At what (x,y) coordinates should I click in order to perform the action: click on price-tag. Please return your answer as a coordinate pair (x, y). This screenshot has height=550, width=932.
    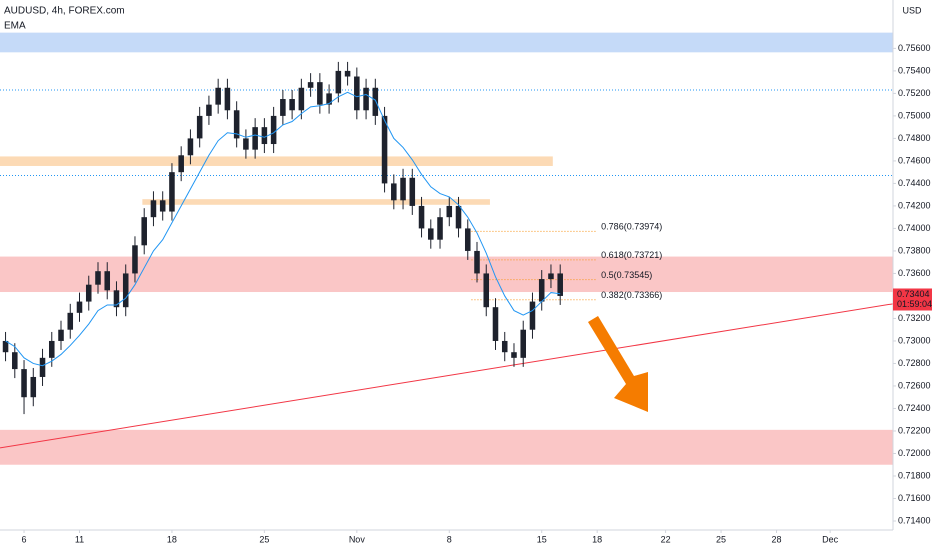
    Looking at the image, I should click on (912, 299).